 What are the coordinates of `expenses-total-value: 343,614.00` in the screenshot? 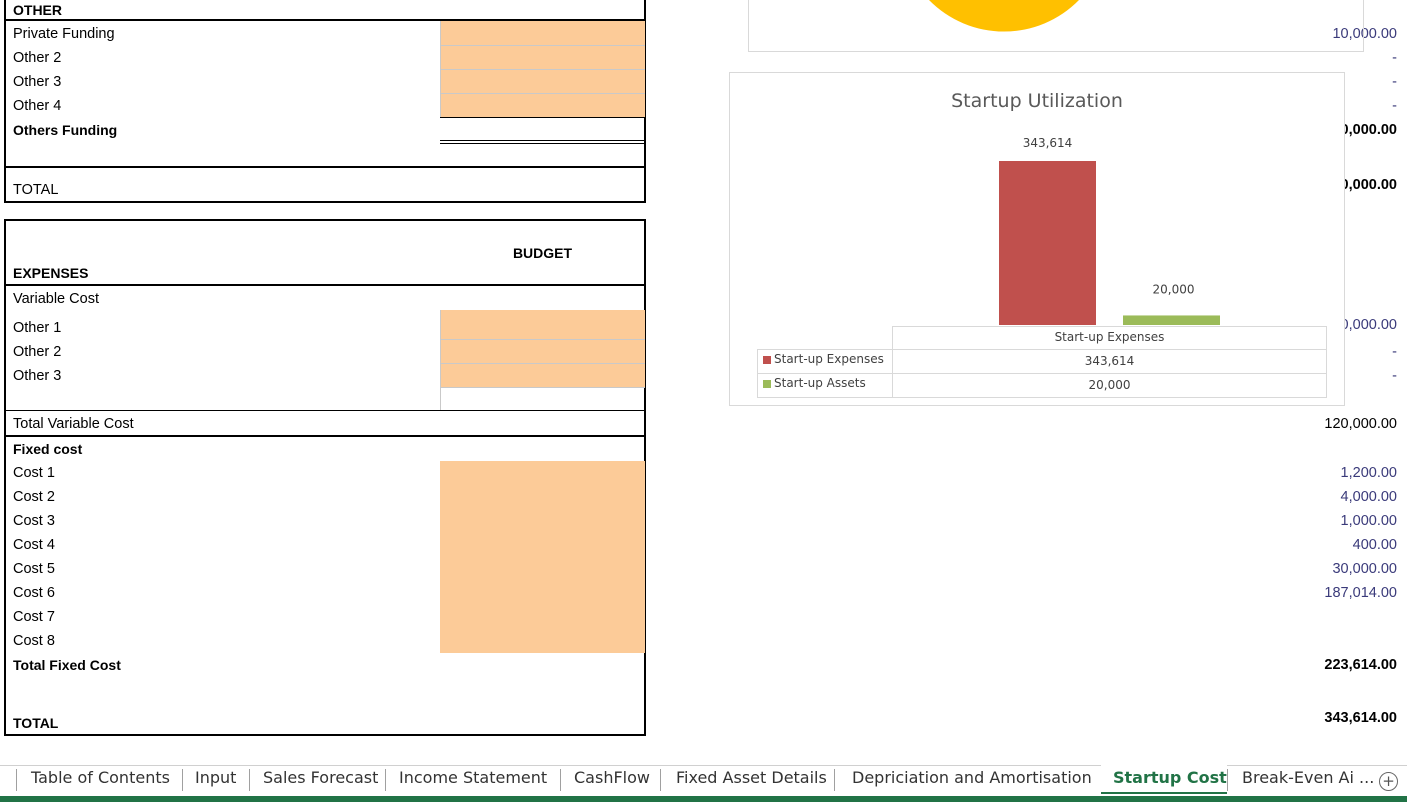 It's located at (1360, 718).